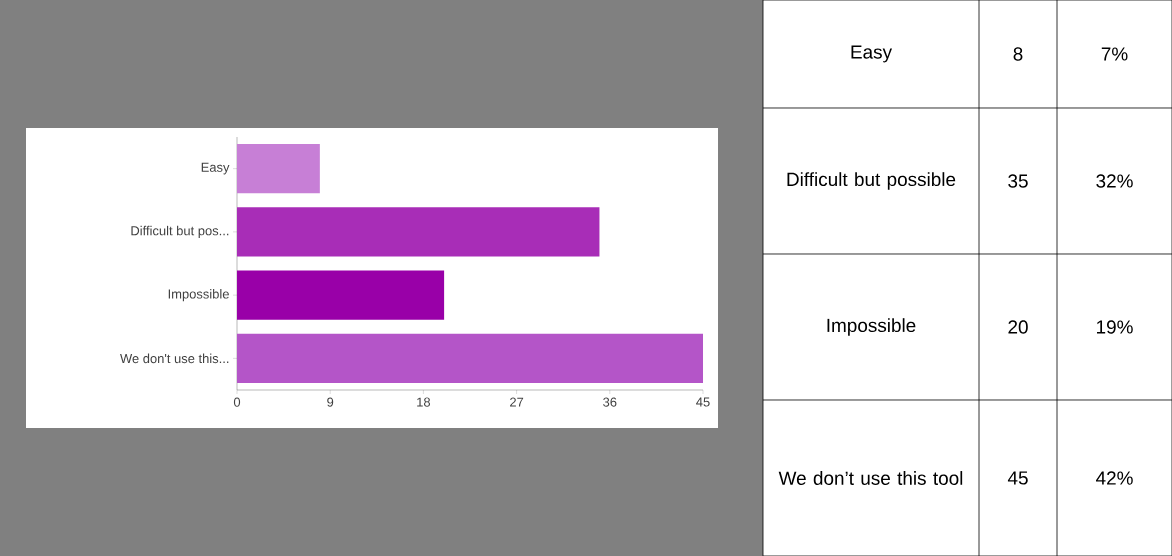 This screenshot has width=1172, height=556. What do you see at coordinates (237, 402) in the screenshot?
I see `x-tick-label: 0` at bounding box center [237, 402].